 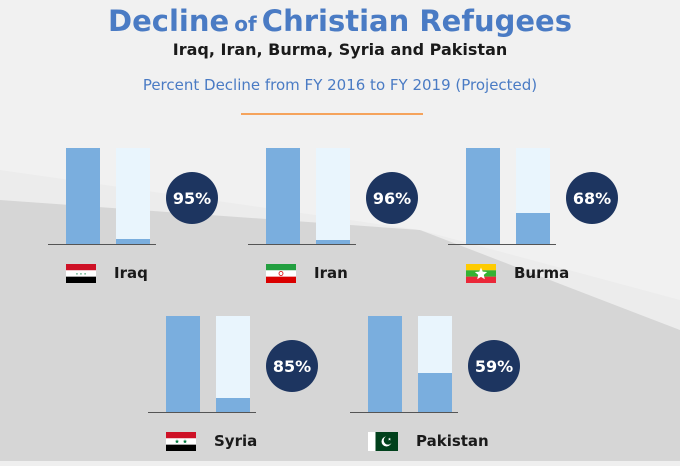 I want to click on bar-fy2019-iraq, so click(x=133, y=241).